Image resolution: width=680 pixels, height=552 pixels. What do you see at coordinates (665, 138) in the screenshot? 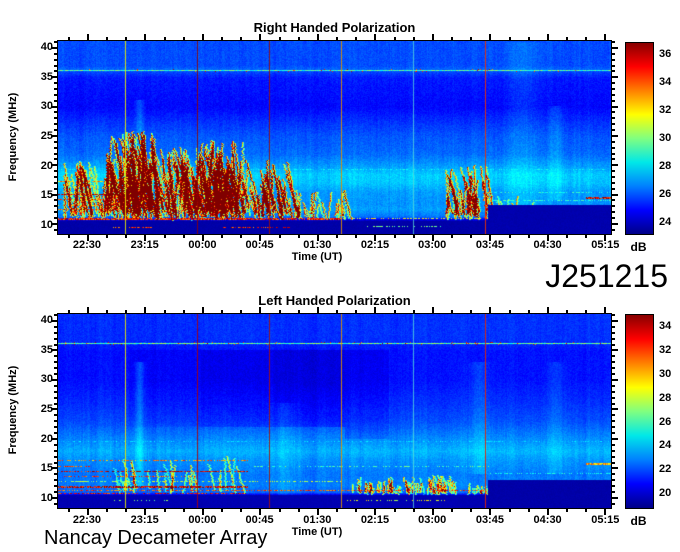
I see `colorbar-tick-label: 30` at bounding box center [665, 138].